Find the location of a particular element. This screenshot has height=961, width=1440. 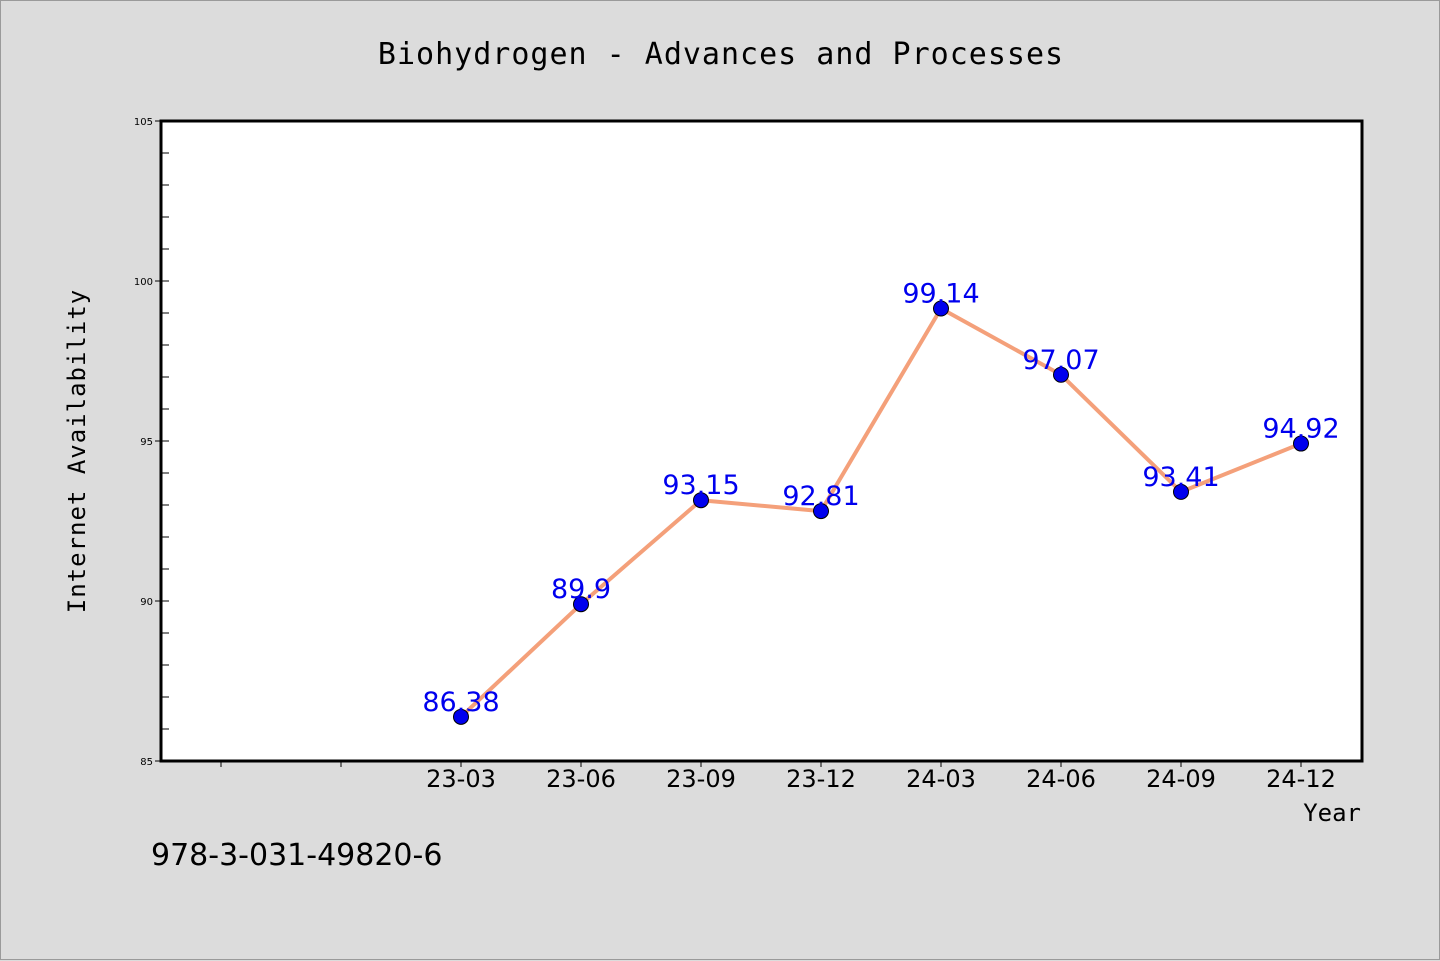

data-value-label: 97.07 is located at coordinates (1060, 360).